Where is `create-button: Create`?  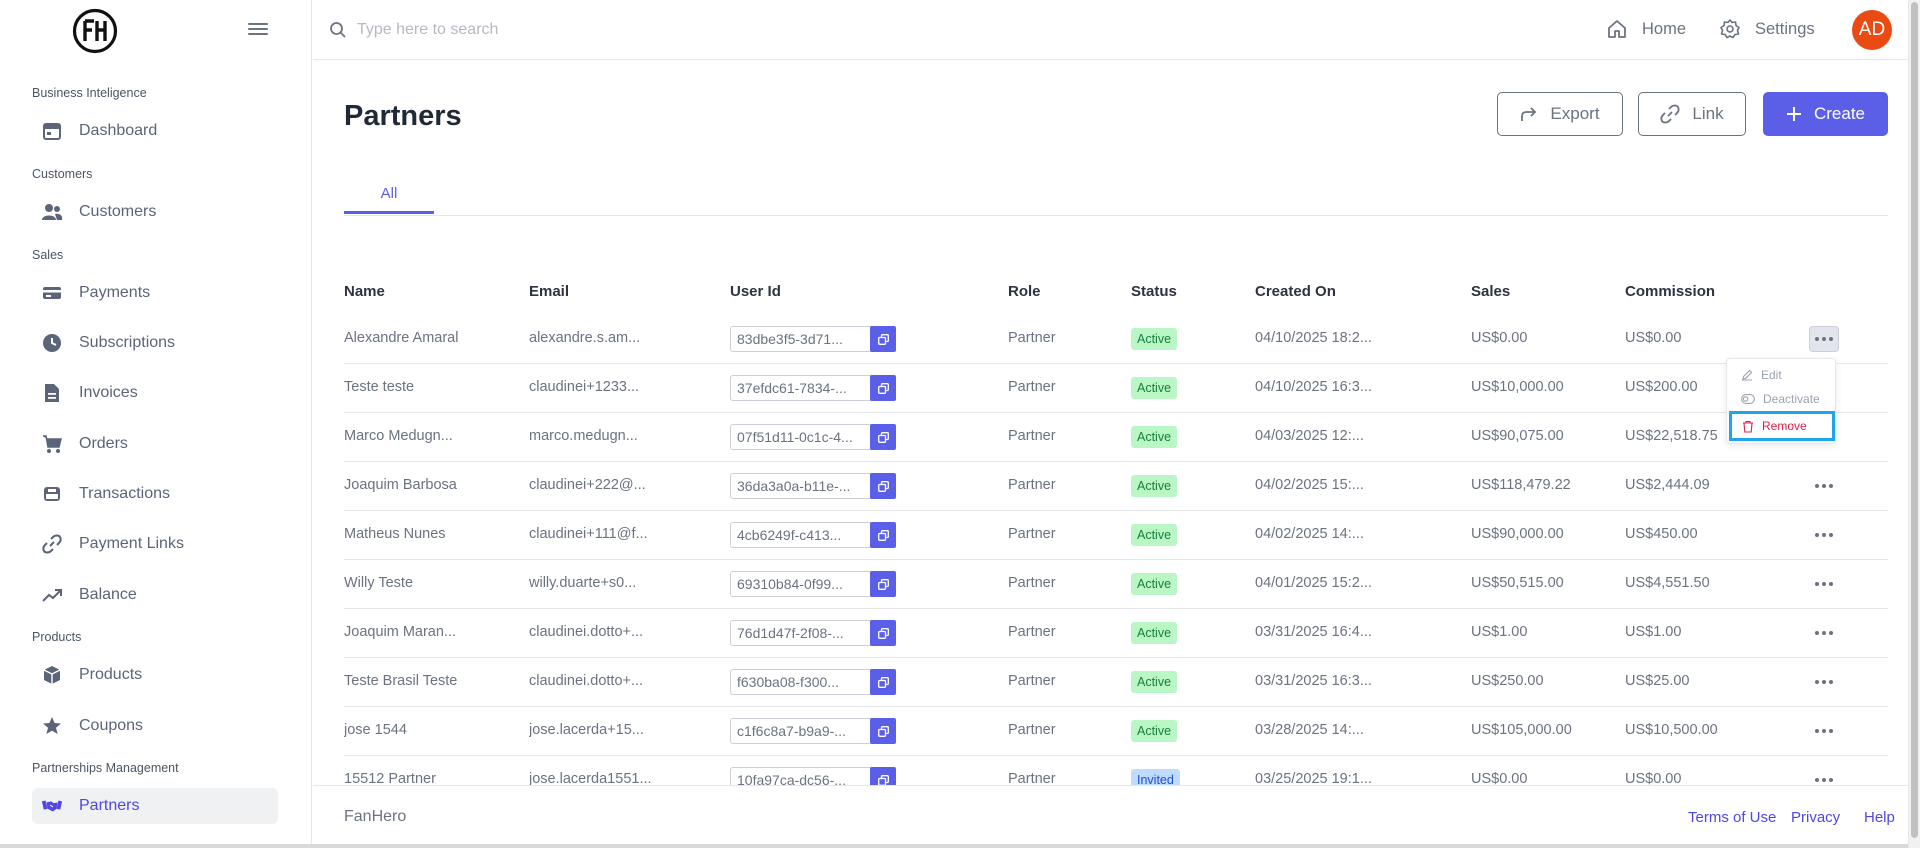
create-button: Create is located at coordinates (1825, 114).